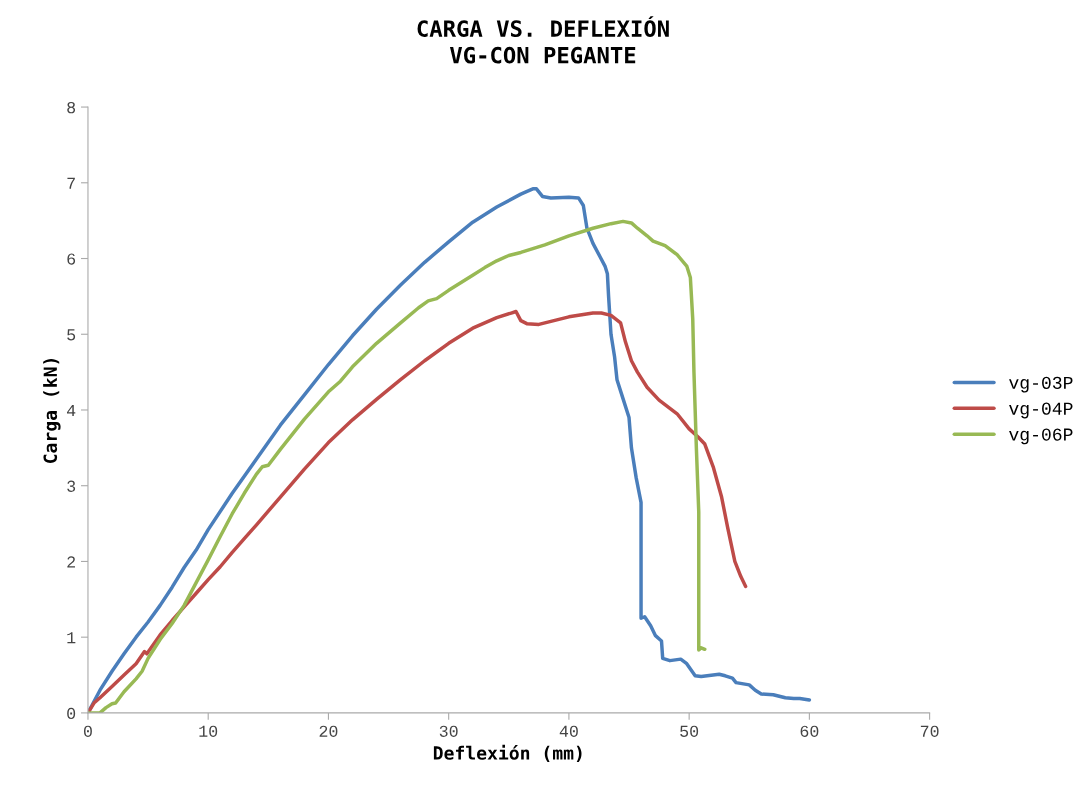 The height and width of the screenshot is (793, 1086). What do you see at coordinates (543, 40) in the screenshot?
I see `chart-title: CARGA VS. DEFLEXIÓN VG-CON PEGANTE` at bounding box center [543, 40].